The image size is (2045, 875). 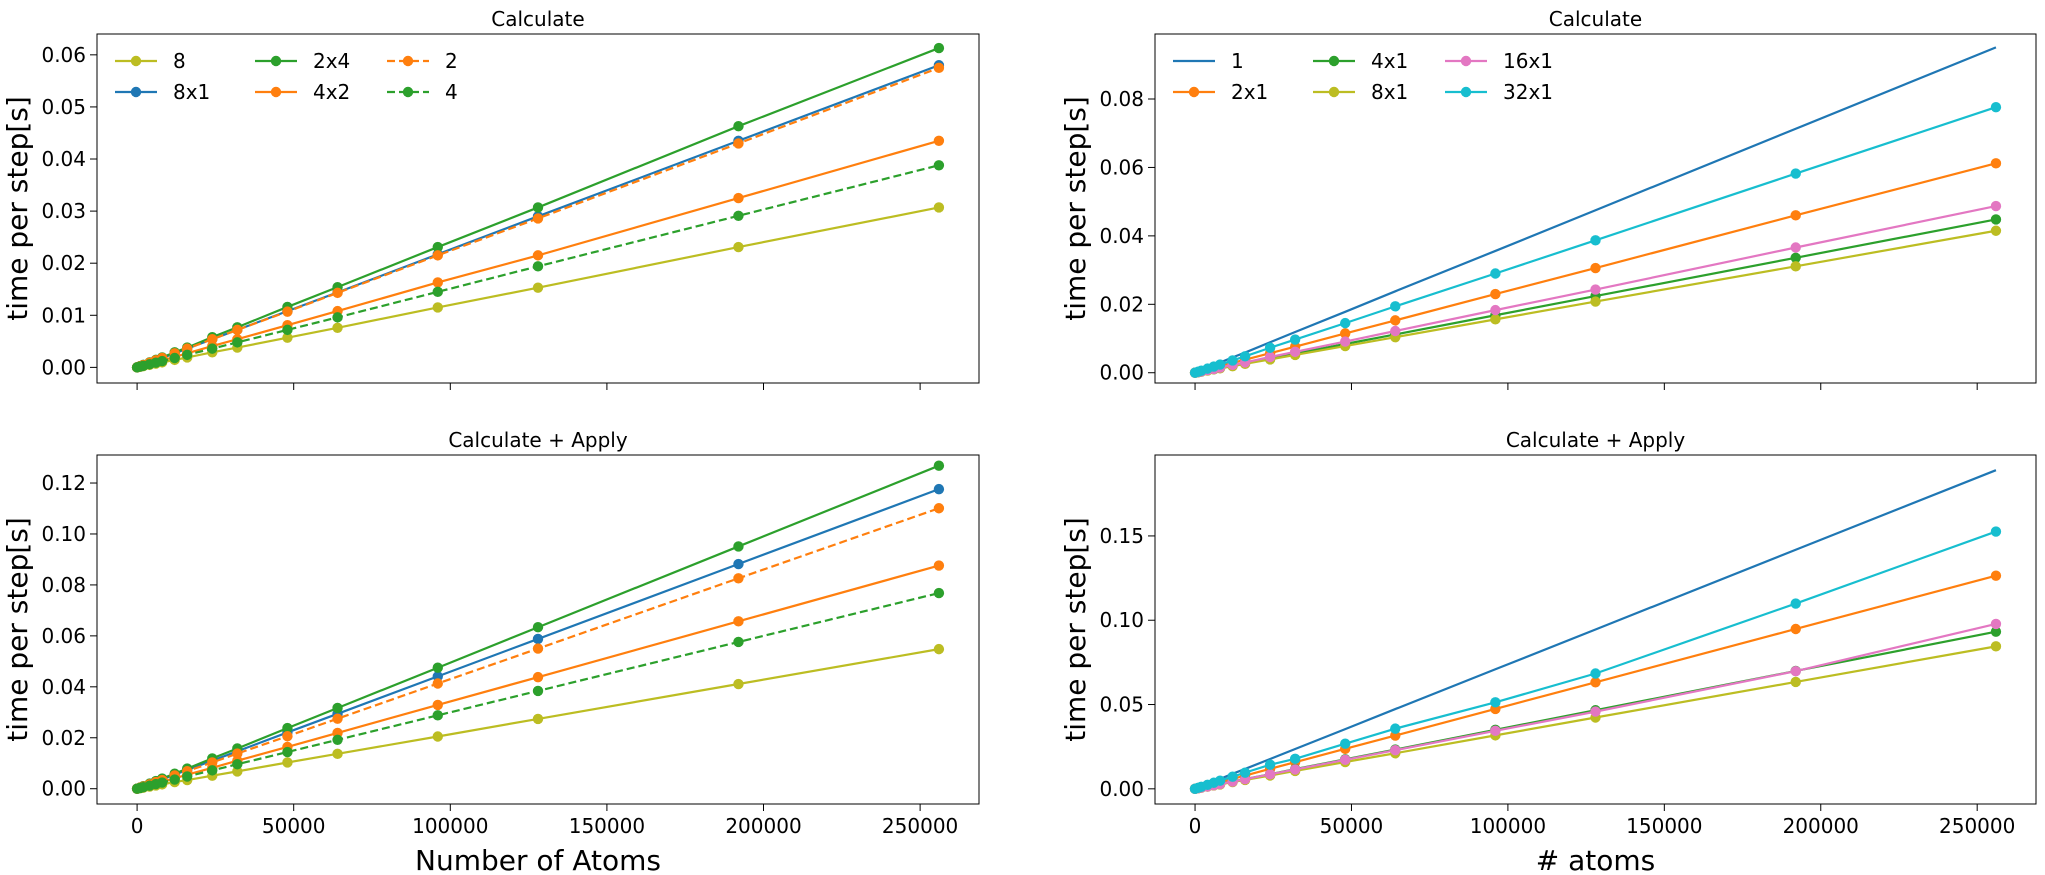 I want to click on x-axis-label: Number of Atoms, so click(x=538, y=859).